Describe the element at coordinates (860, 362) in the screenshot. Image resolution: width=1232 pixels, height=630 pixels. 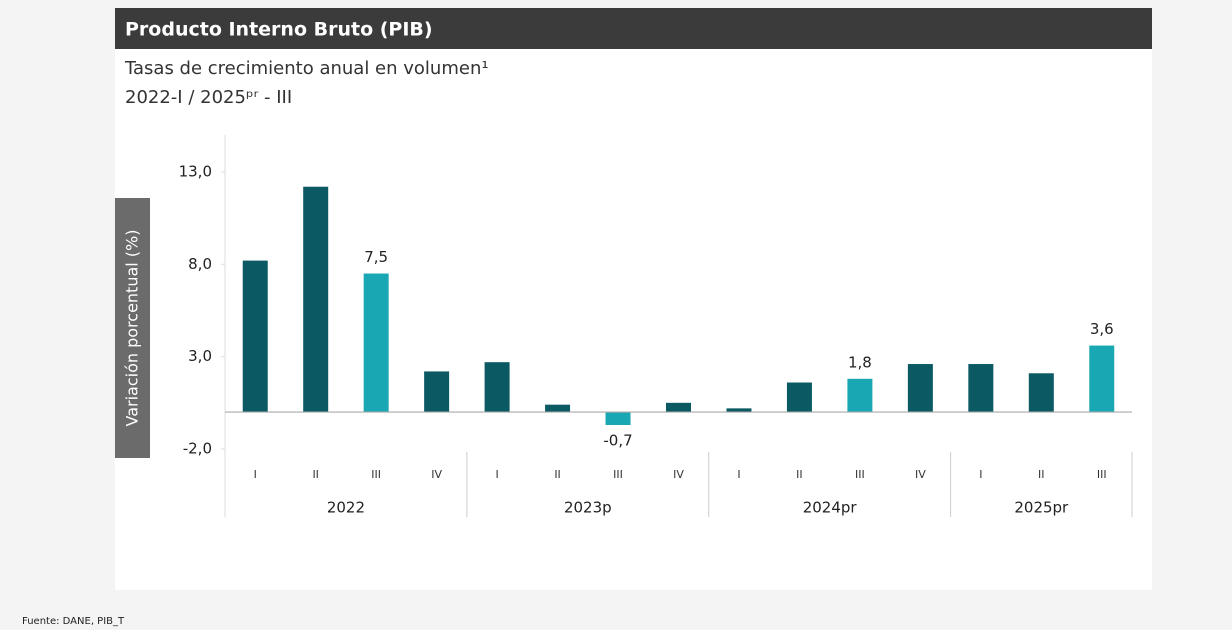
I see `data-label: 1,8` at that location.